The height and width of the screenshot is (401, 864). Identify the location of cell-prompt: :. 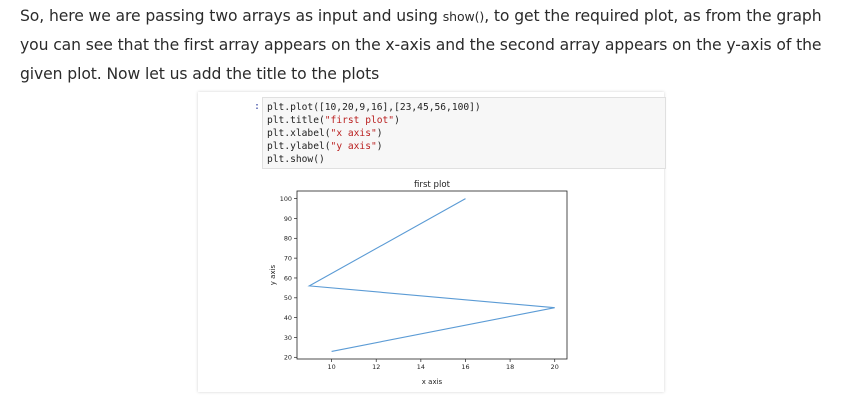
(257, 106).